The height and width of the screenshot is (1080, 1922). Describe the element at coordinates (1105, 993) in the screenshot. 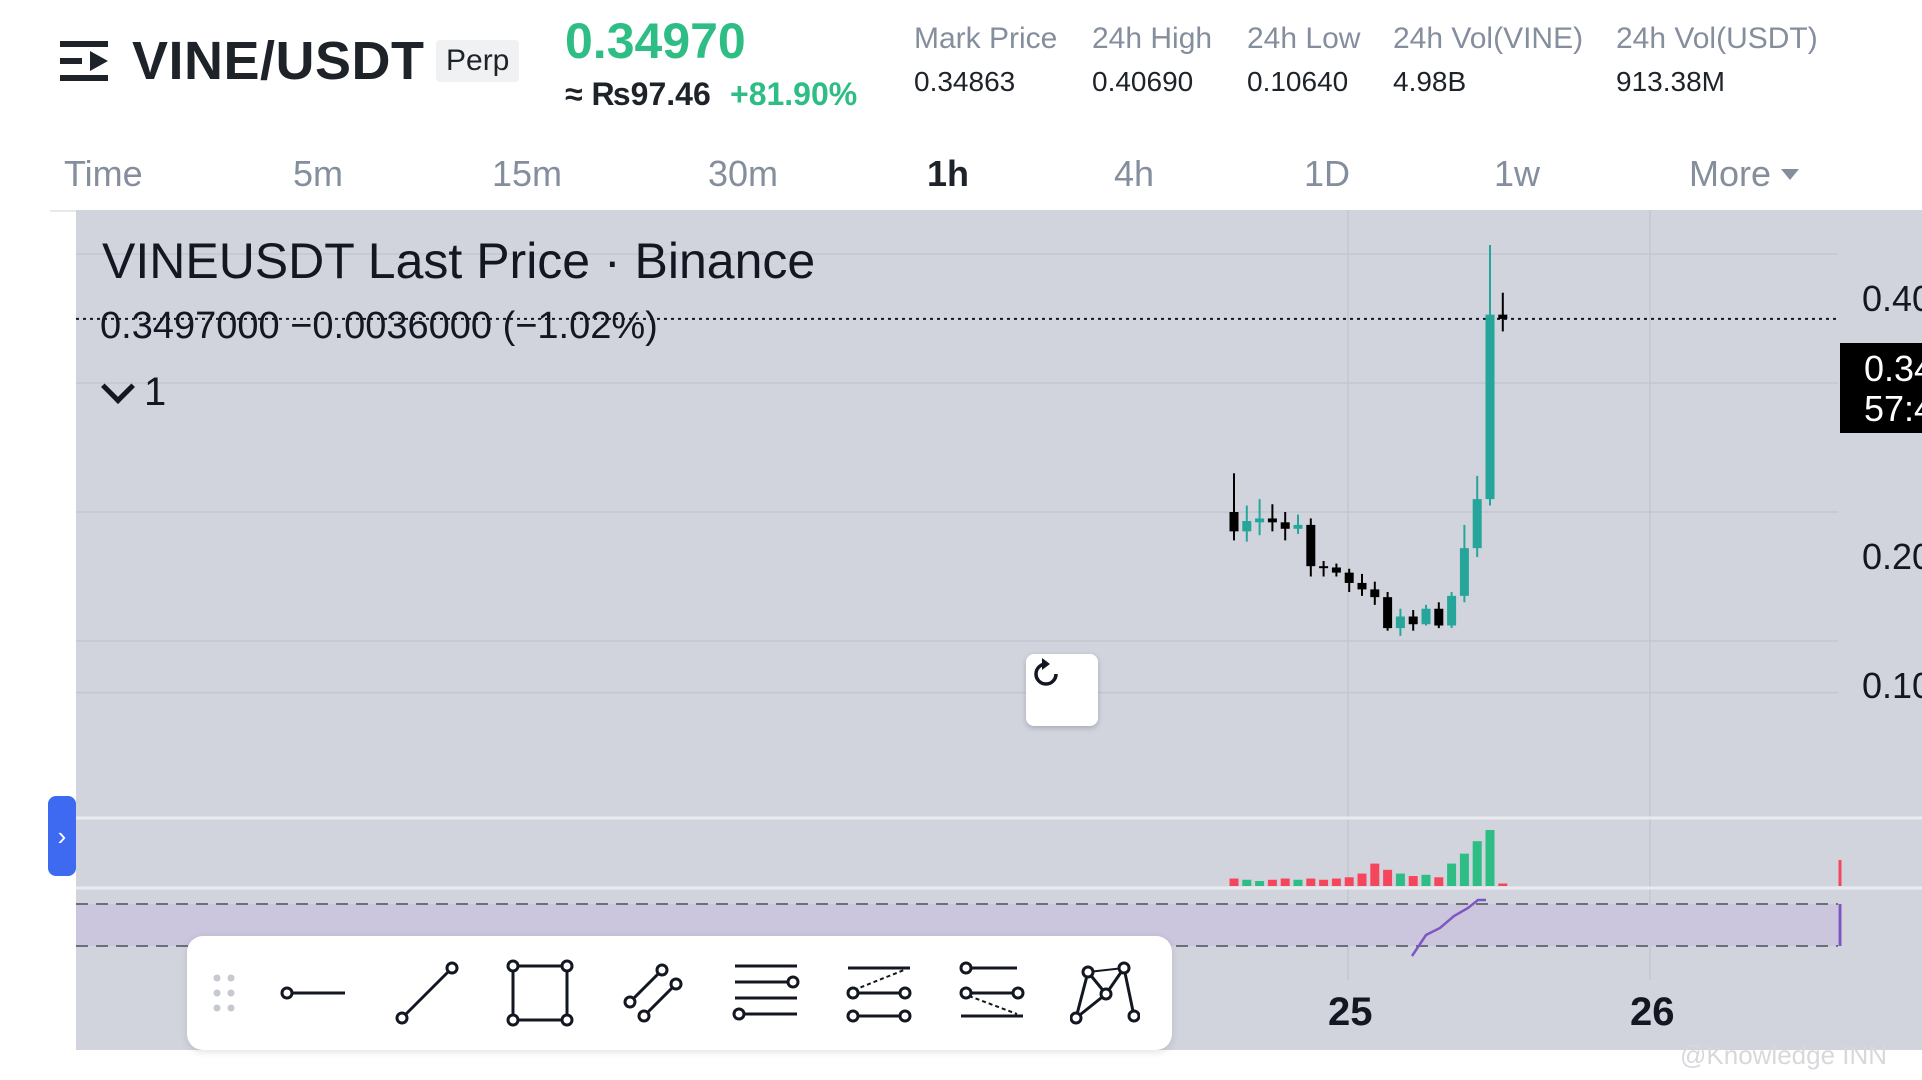

I see `xabcd-pattern-tool-icon` at that location.